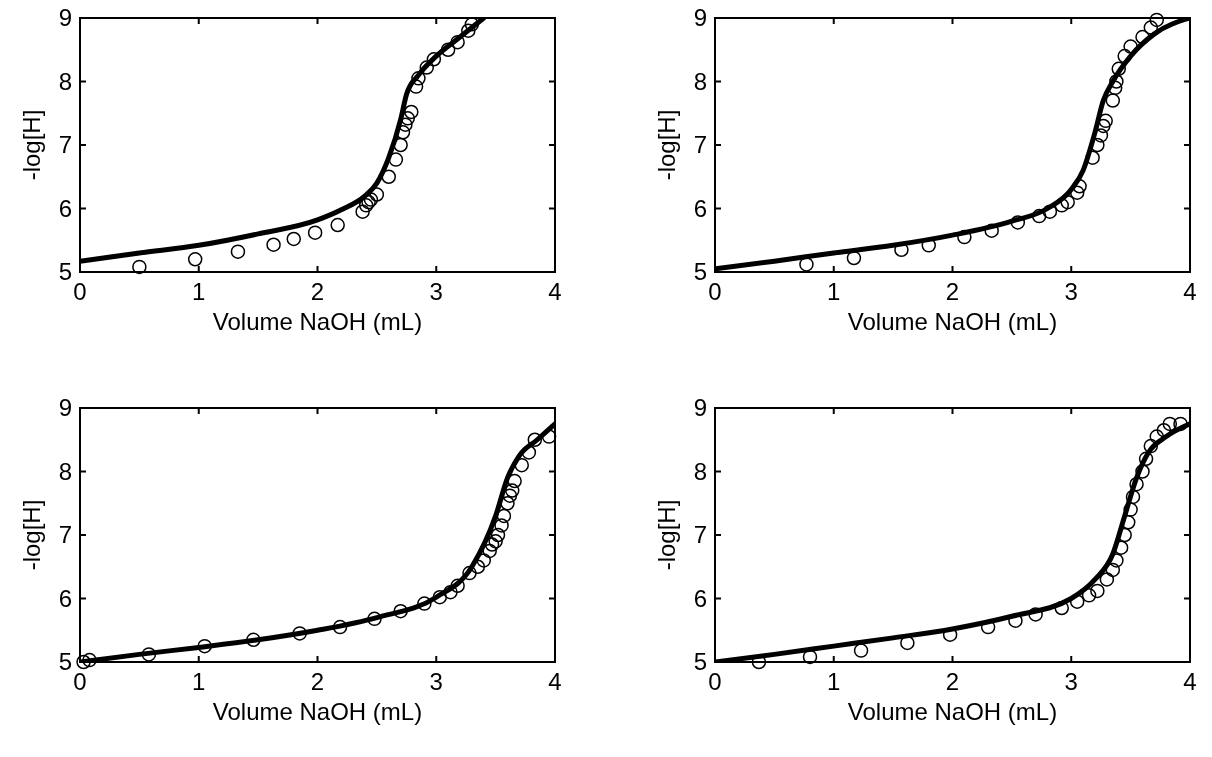  I want to click on x-axis-title: Volume NaOH (mL), so click(952, 321).